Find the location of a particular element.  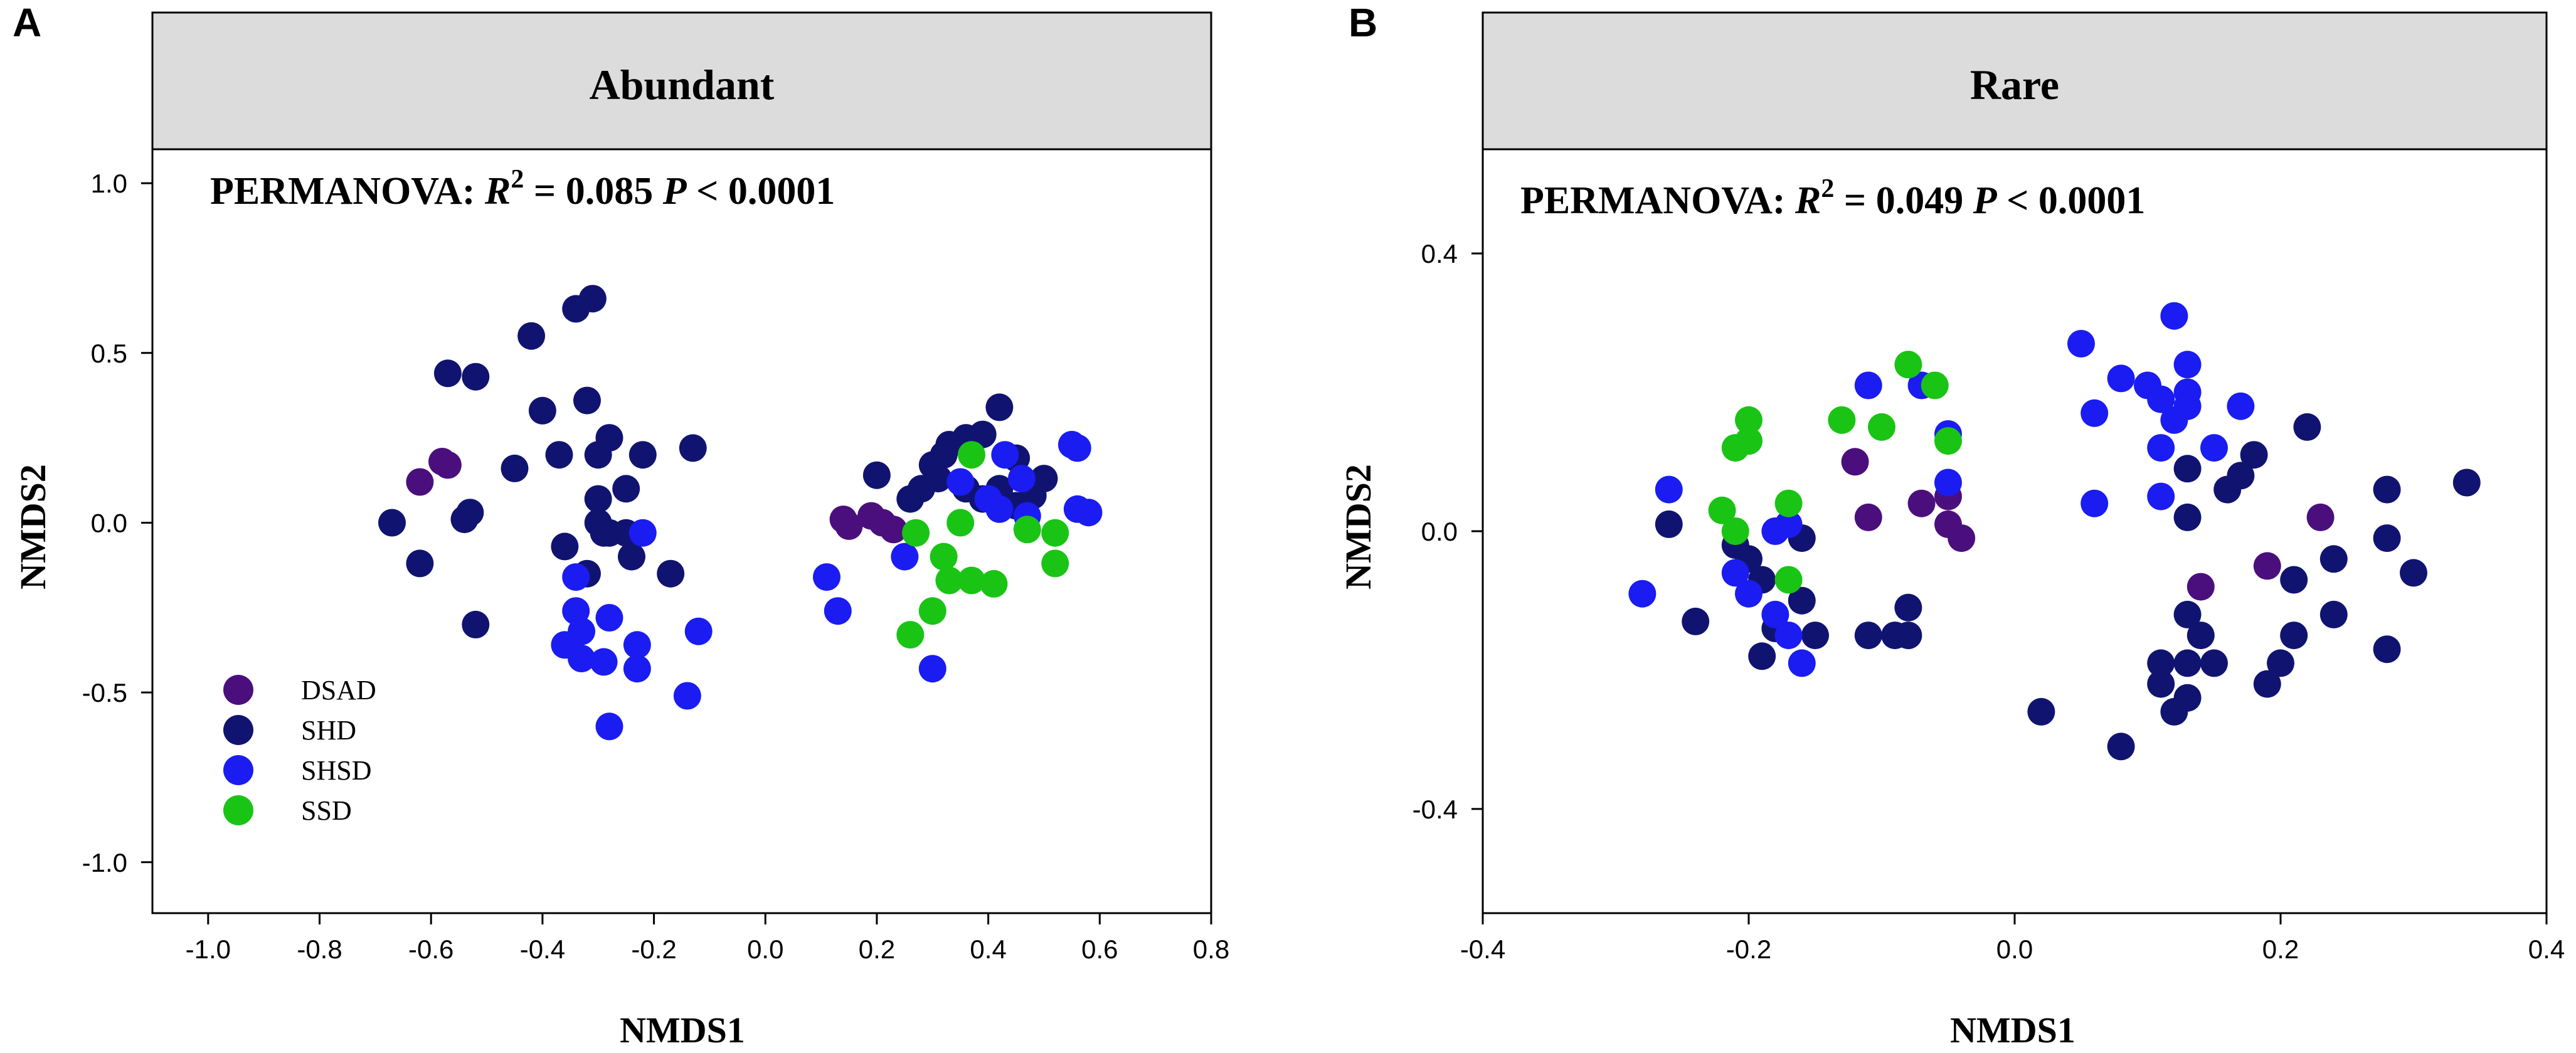

panel-b-x-tick-label: 0.4 is located at coordinates (2546, 949).